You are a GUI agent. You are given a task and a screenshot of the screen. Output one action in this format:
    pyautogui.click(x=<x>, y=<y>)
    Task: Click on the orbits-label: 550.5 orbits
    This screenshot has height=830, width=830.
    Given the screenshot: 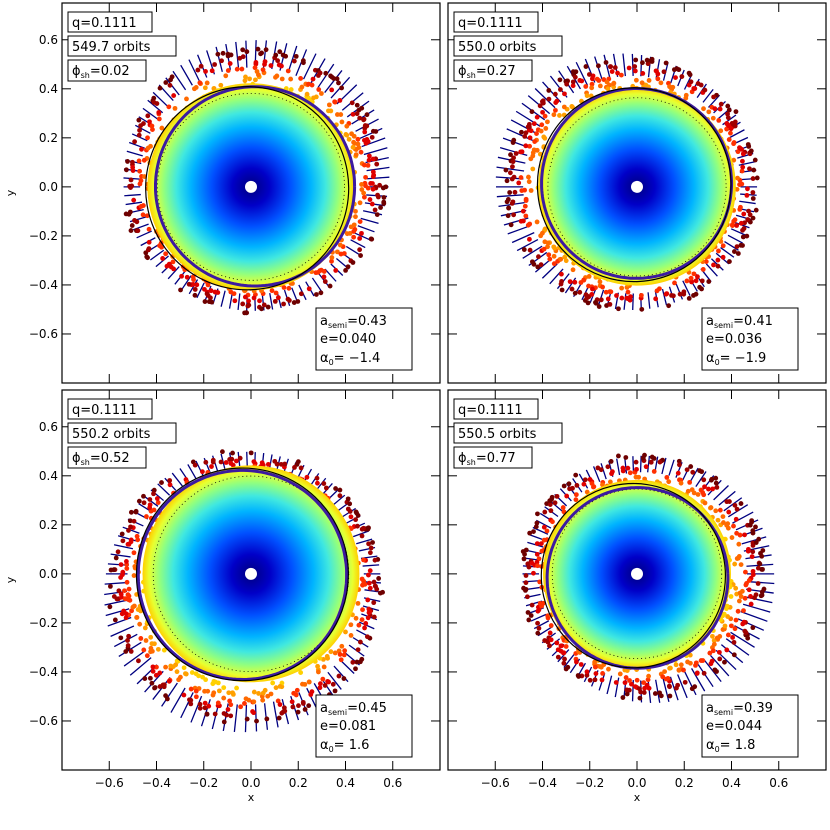 What is the action you would take?
    pyautogui.click(x=497, y=434)
    